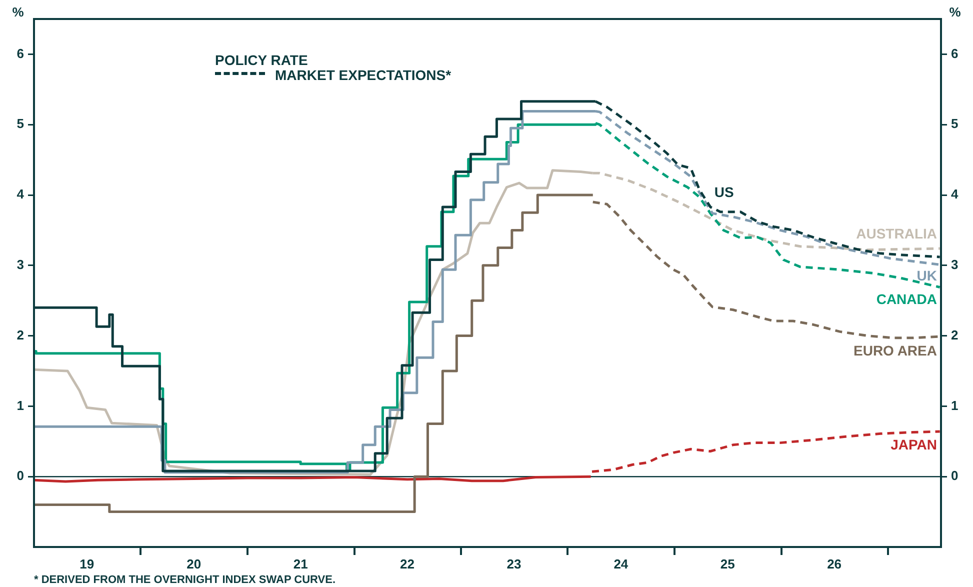 The image size is (973, 587). I want to click on y-tick-label: 5, so click(20, 124).